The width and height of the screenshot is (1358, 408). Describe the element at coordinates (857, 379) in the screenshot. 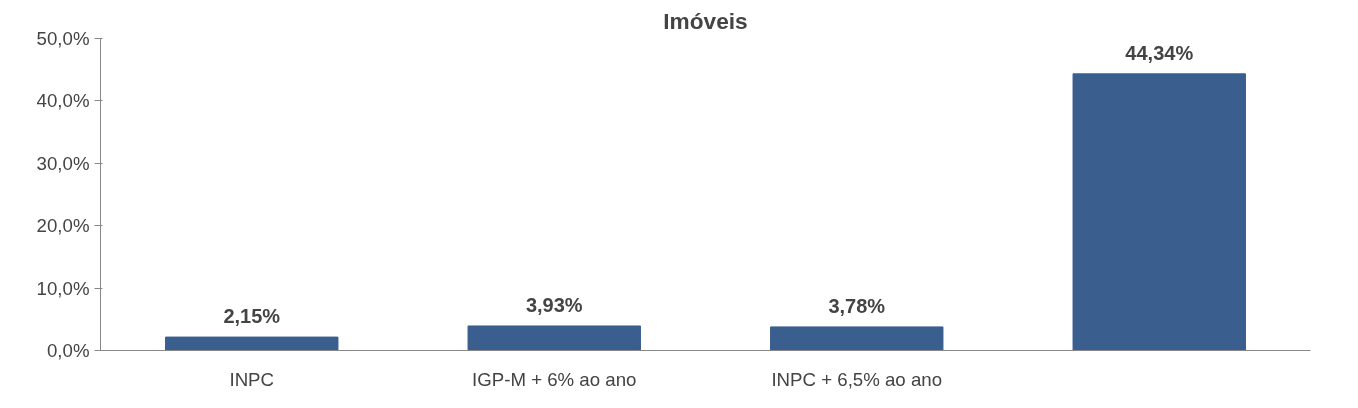

I see `x-tick-label: INPC + 6,5% ao ano` at that location.